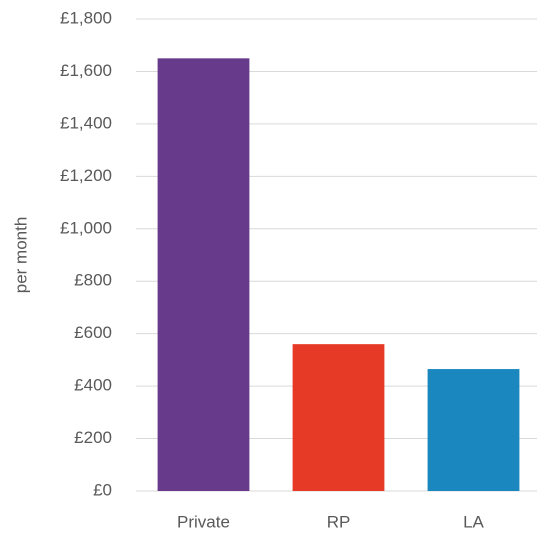 Image resolution: width=541 pixels, height=538 pixels. I want to click on x-tick-label: RP, so click(339, 521).